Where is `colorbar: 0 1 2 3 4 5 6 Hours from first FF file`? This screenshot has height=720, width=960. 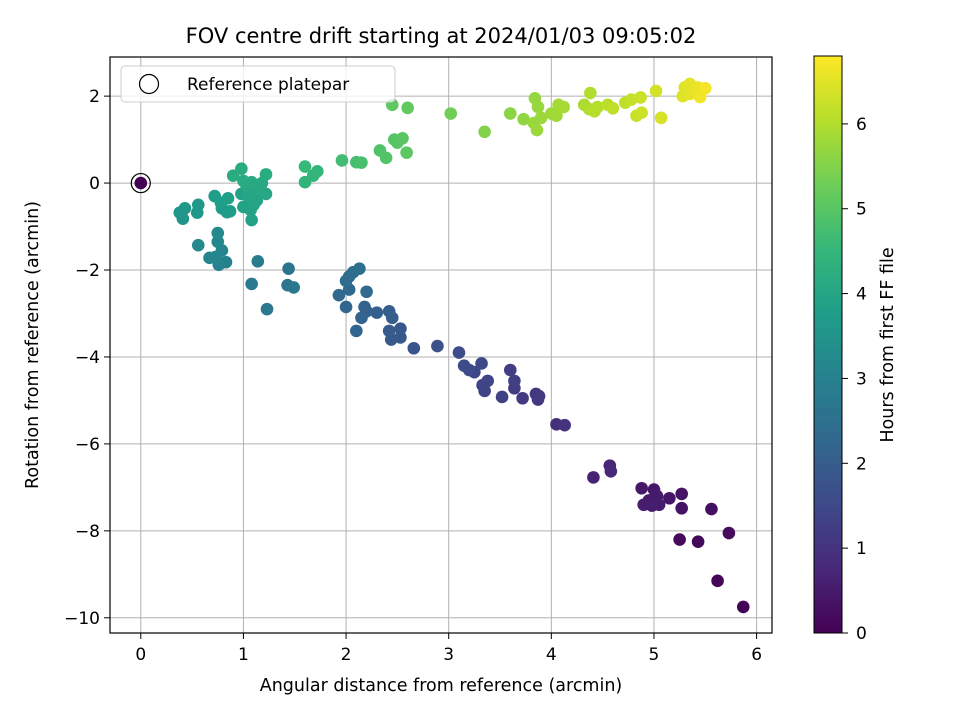 colorbar: 0 1 2 3 4 5 6 Hours from first FF file is located at coordinates (855, 349).